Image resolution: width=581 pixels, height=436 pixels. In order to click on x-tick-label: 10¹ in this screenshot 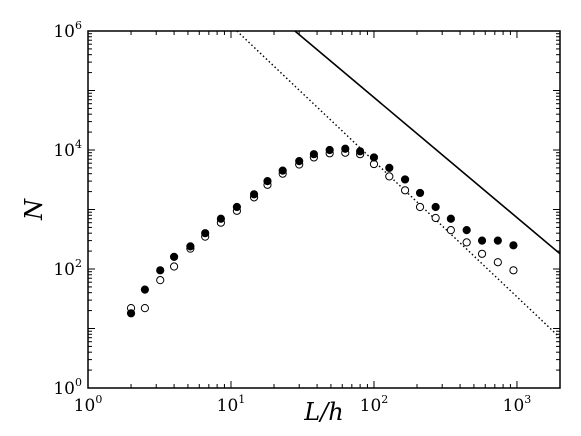, I will do `click(231, 404)`.